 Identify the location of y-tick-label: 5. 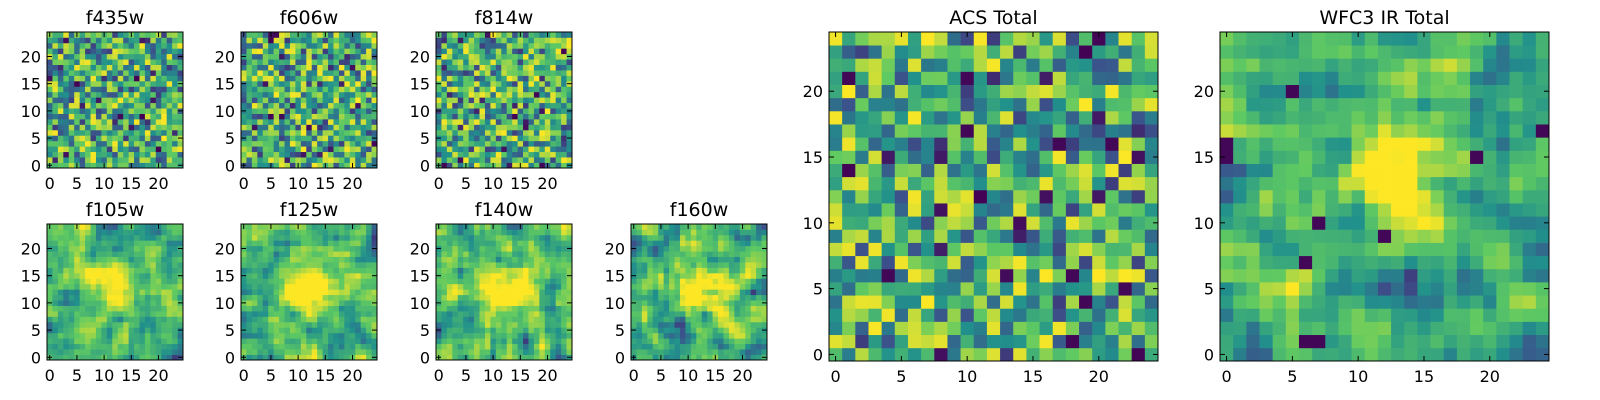
(230, 330).